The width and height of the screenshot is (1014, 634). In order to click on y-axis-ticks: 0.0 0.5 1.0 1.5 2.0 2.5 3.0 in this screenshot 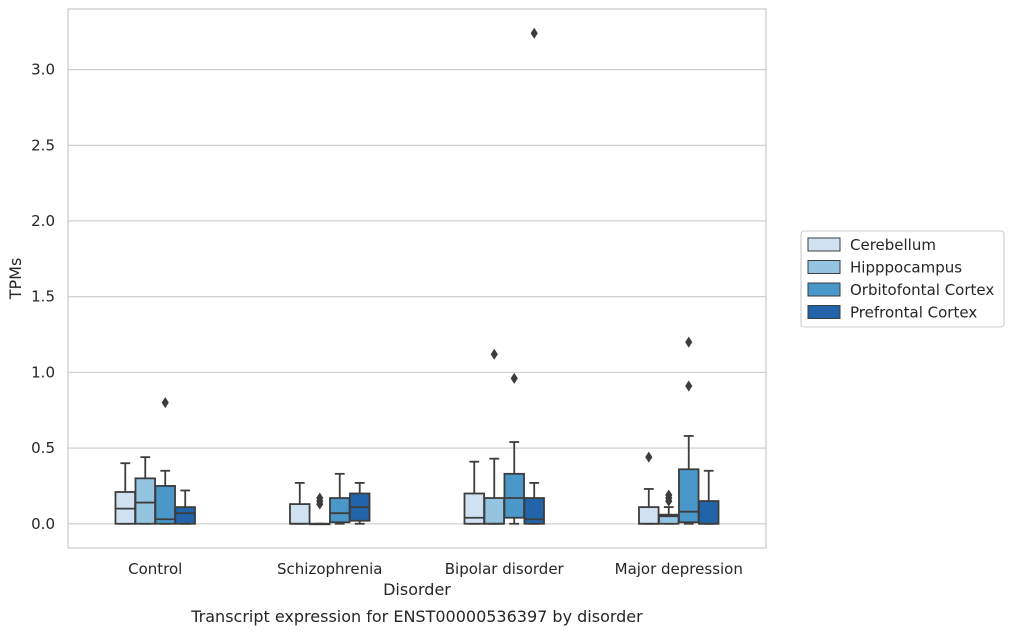, I will do `click(43, 297)`.